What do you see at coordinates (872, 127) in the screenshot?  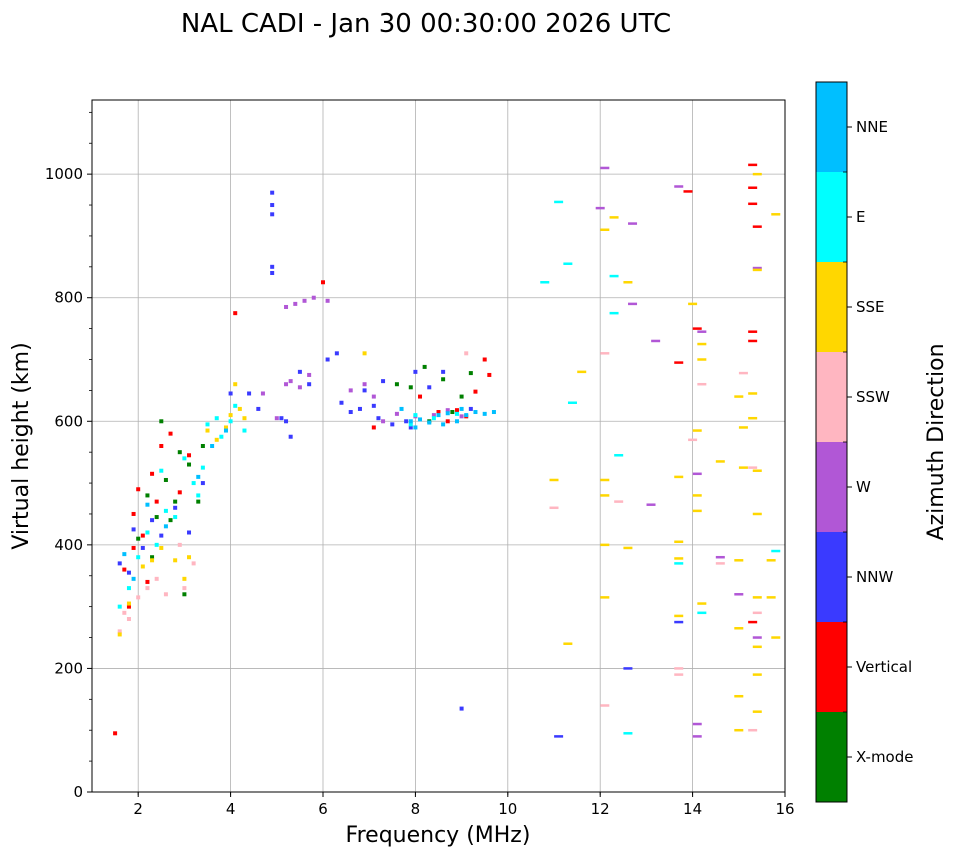 I see `colorbar-tick-label: NNE` at bounding box center [872, 127].